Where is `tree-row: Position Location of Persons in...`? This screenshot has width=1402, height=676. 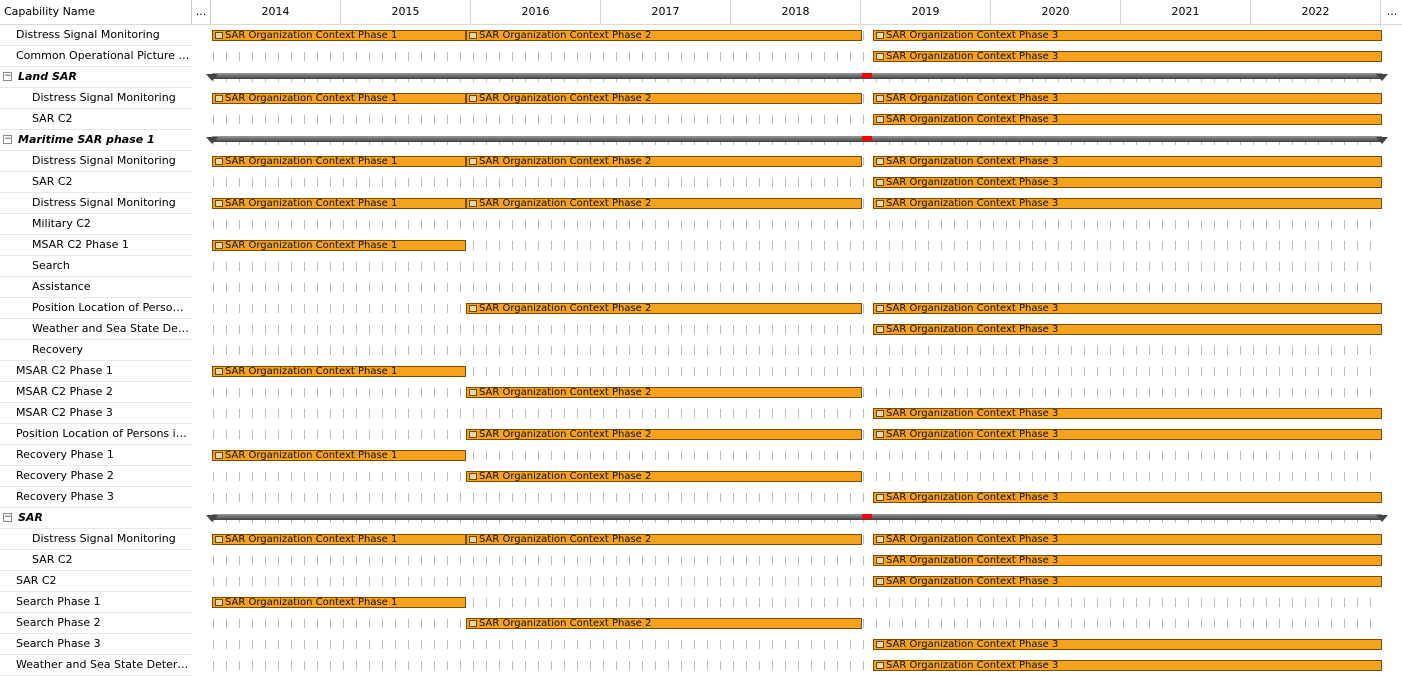 tree-row: Position Location of Persons in... is located at coordinates (96, 308).